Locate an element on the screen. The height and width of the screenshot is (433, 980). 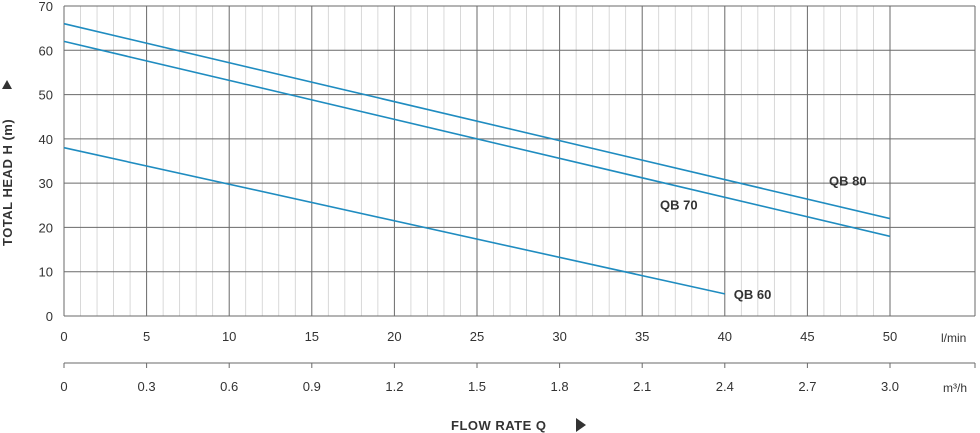
y-tick-label: 10 is located at coordinates (46, 272).